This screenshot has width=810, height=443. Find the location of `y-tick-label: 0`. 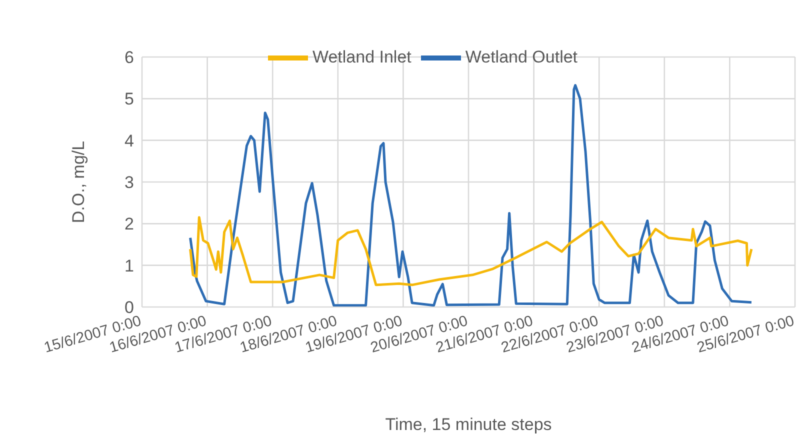

y-tick-label: 0 is located at coordinates (129, 308).